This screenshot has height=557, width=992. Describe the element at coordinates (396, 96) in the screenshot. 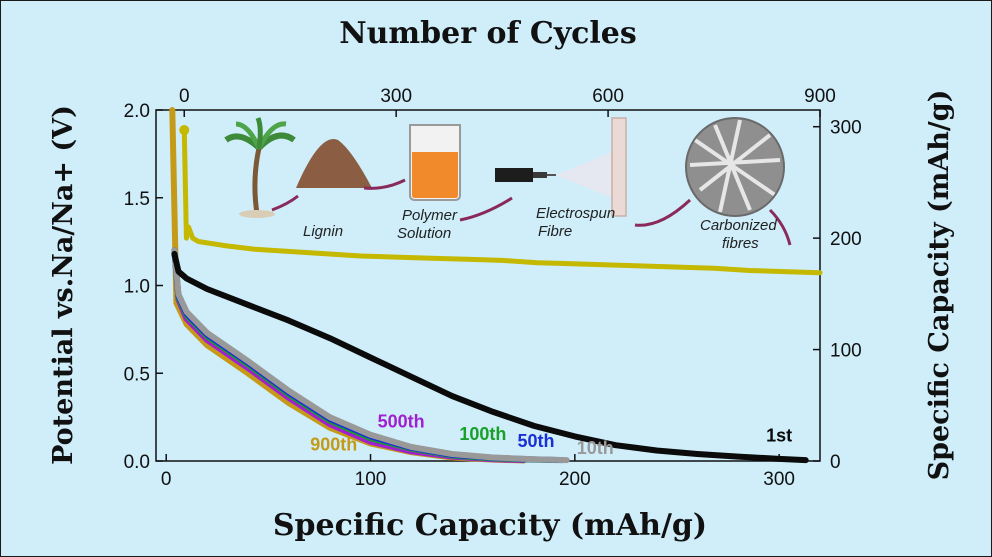

I see `top-tick-label: 300` at that location.